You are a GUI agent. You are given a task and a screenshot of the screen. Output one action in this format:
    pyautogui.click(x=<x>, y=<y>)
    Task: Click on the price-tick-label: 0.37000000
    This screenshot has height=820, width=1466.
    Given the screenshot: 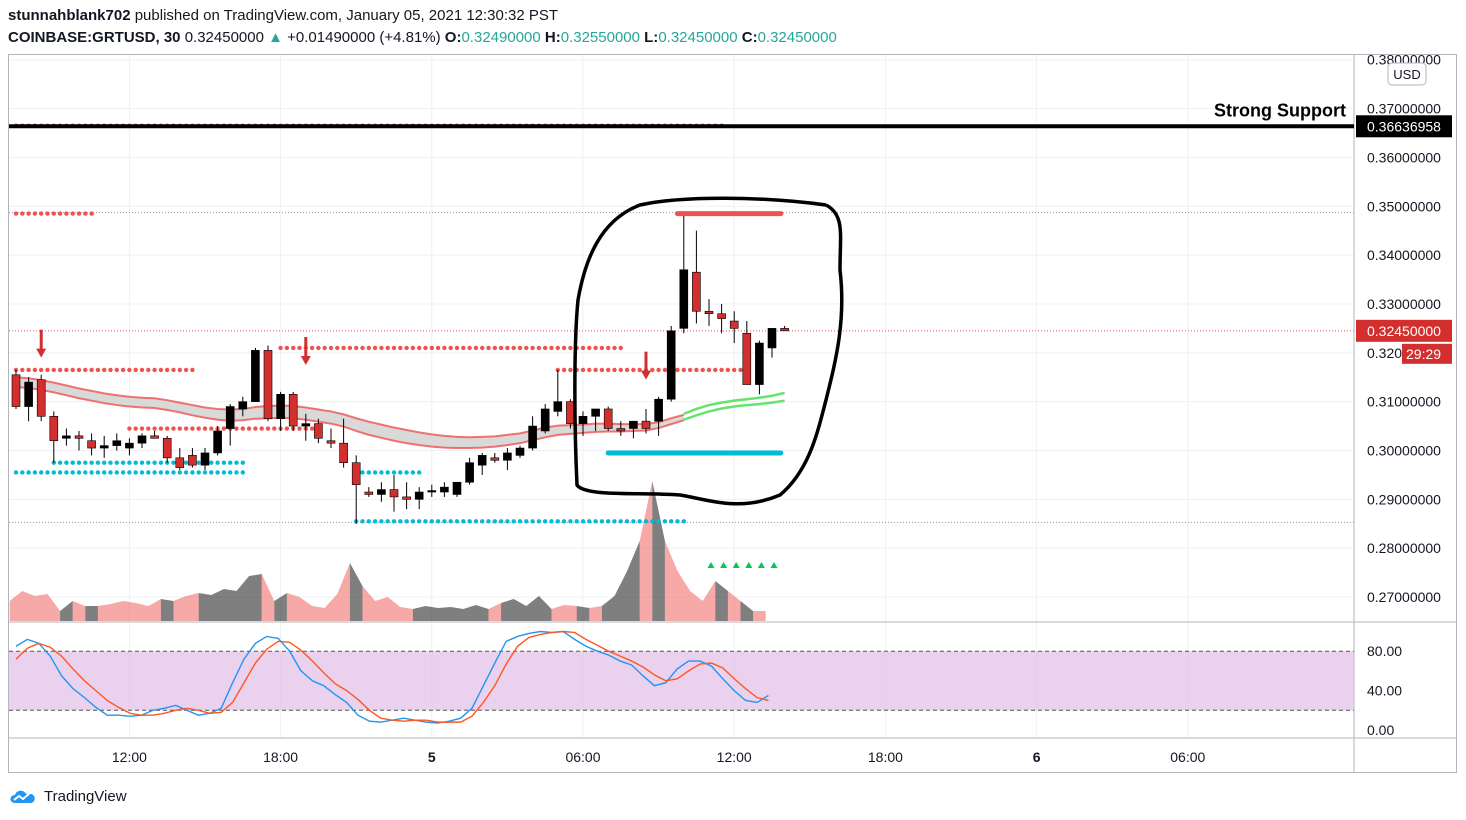 What is the action you would take?
    pyautogui.click(x=1404, y=109)
    